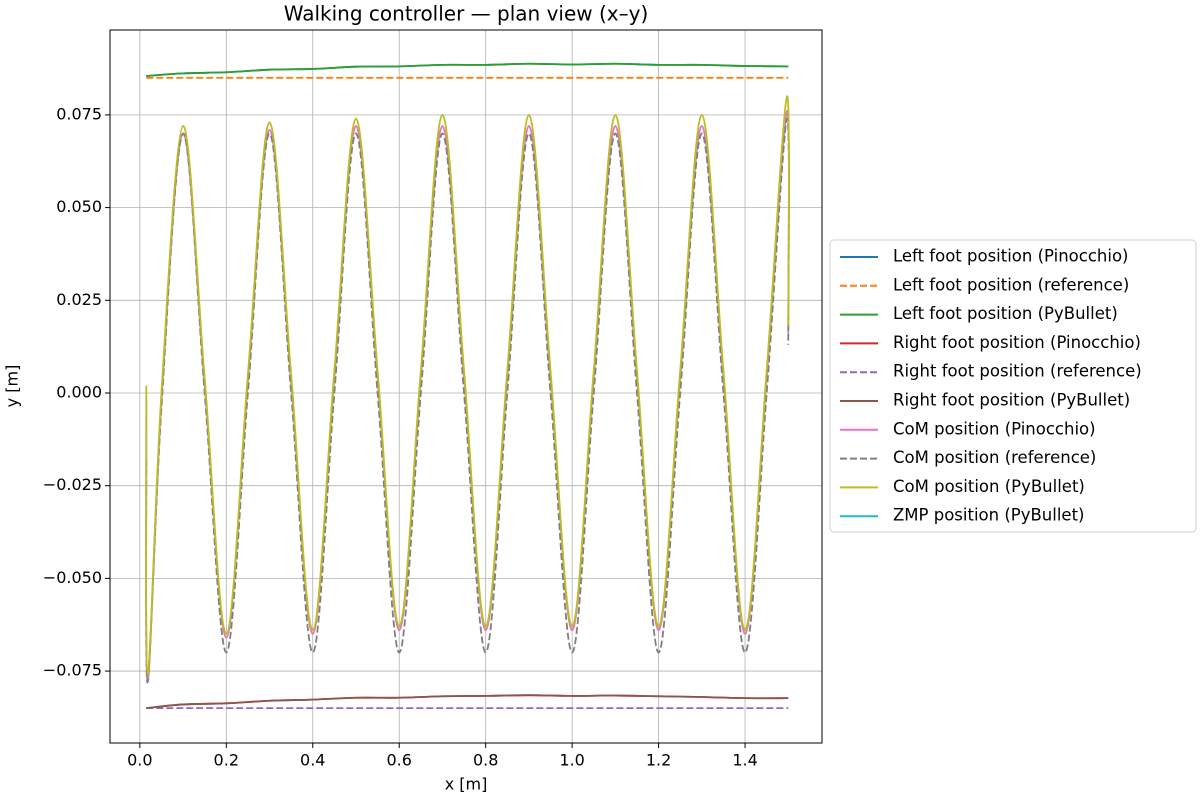  What do you see at coordinates (744, 760) in the screenshot?
I see `x-tick-label: 1.4` at bounding box center [744, 760].